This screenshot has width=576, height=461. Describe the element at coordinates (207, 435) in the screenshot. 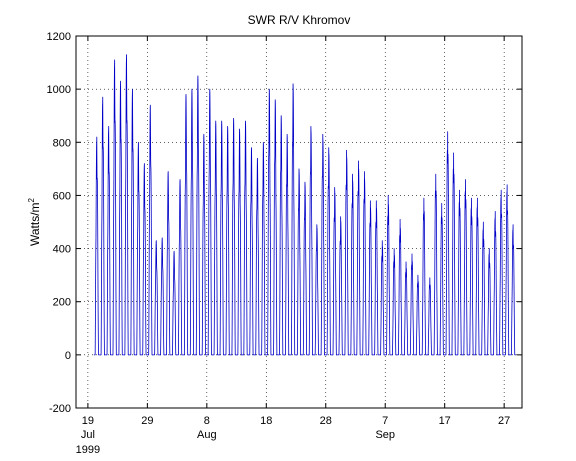

I see `x-month-label: Aug` at that location.